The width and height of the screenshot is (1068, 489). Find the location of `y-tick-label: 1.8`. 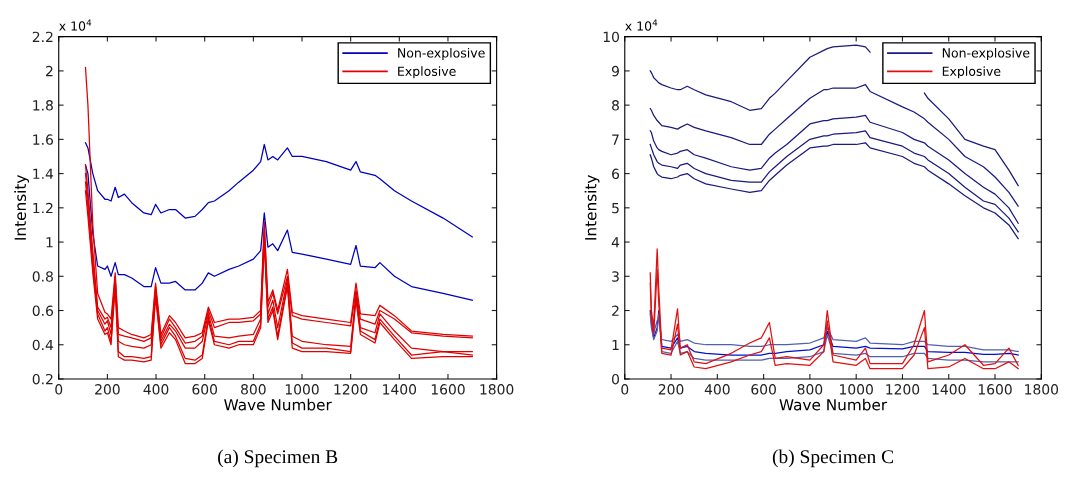

y-tick-label: 1.8 is located at coordinates (43, 105).